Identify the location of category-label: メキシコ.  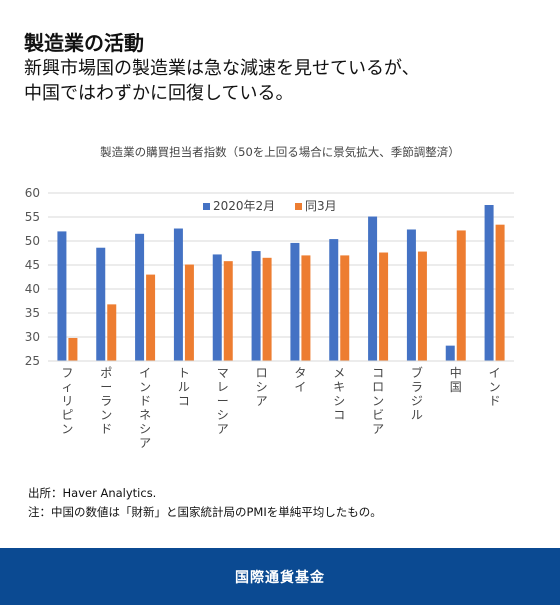
(339, 394).